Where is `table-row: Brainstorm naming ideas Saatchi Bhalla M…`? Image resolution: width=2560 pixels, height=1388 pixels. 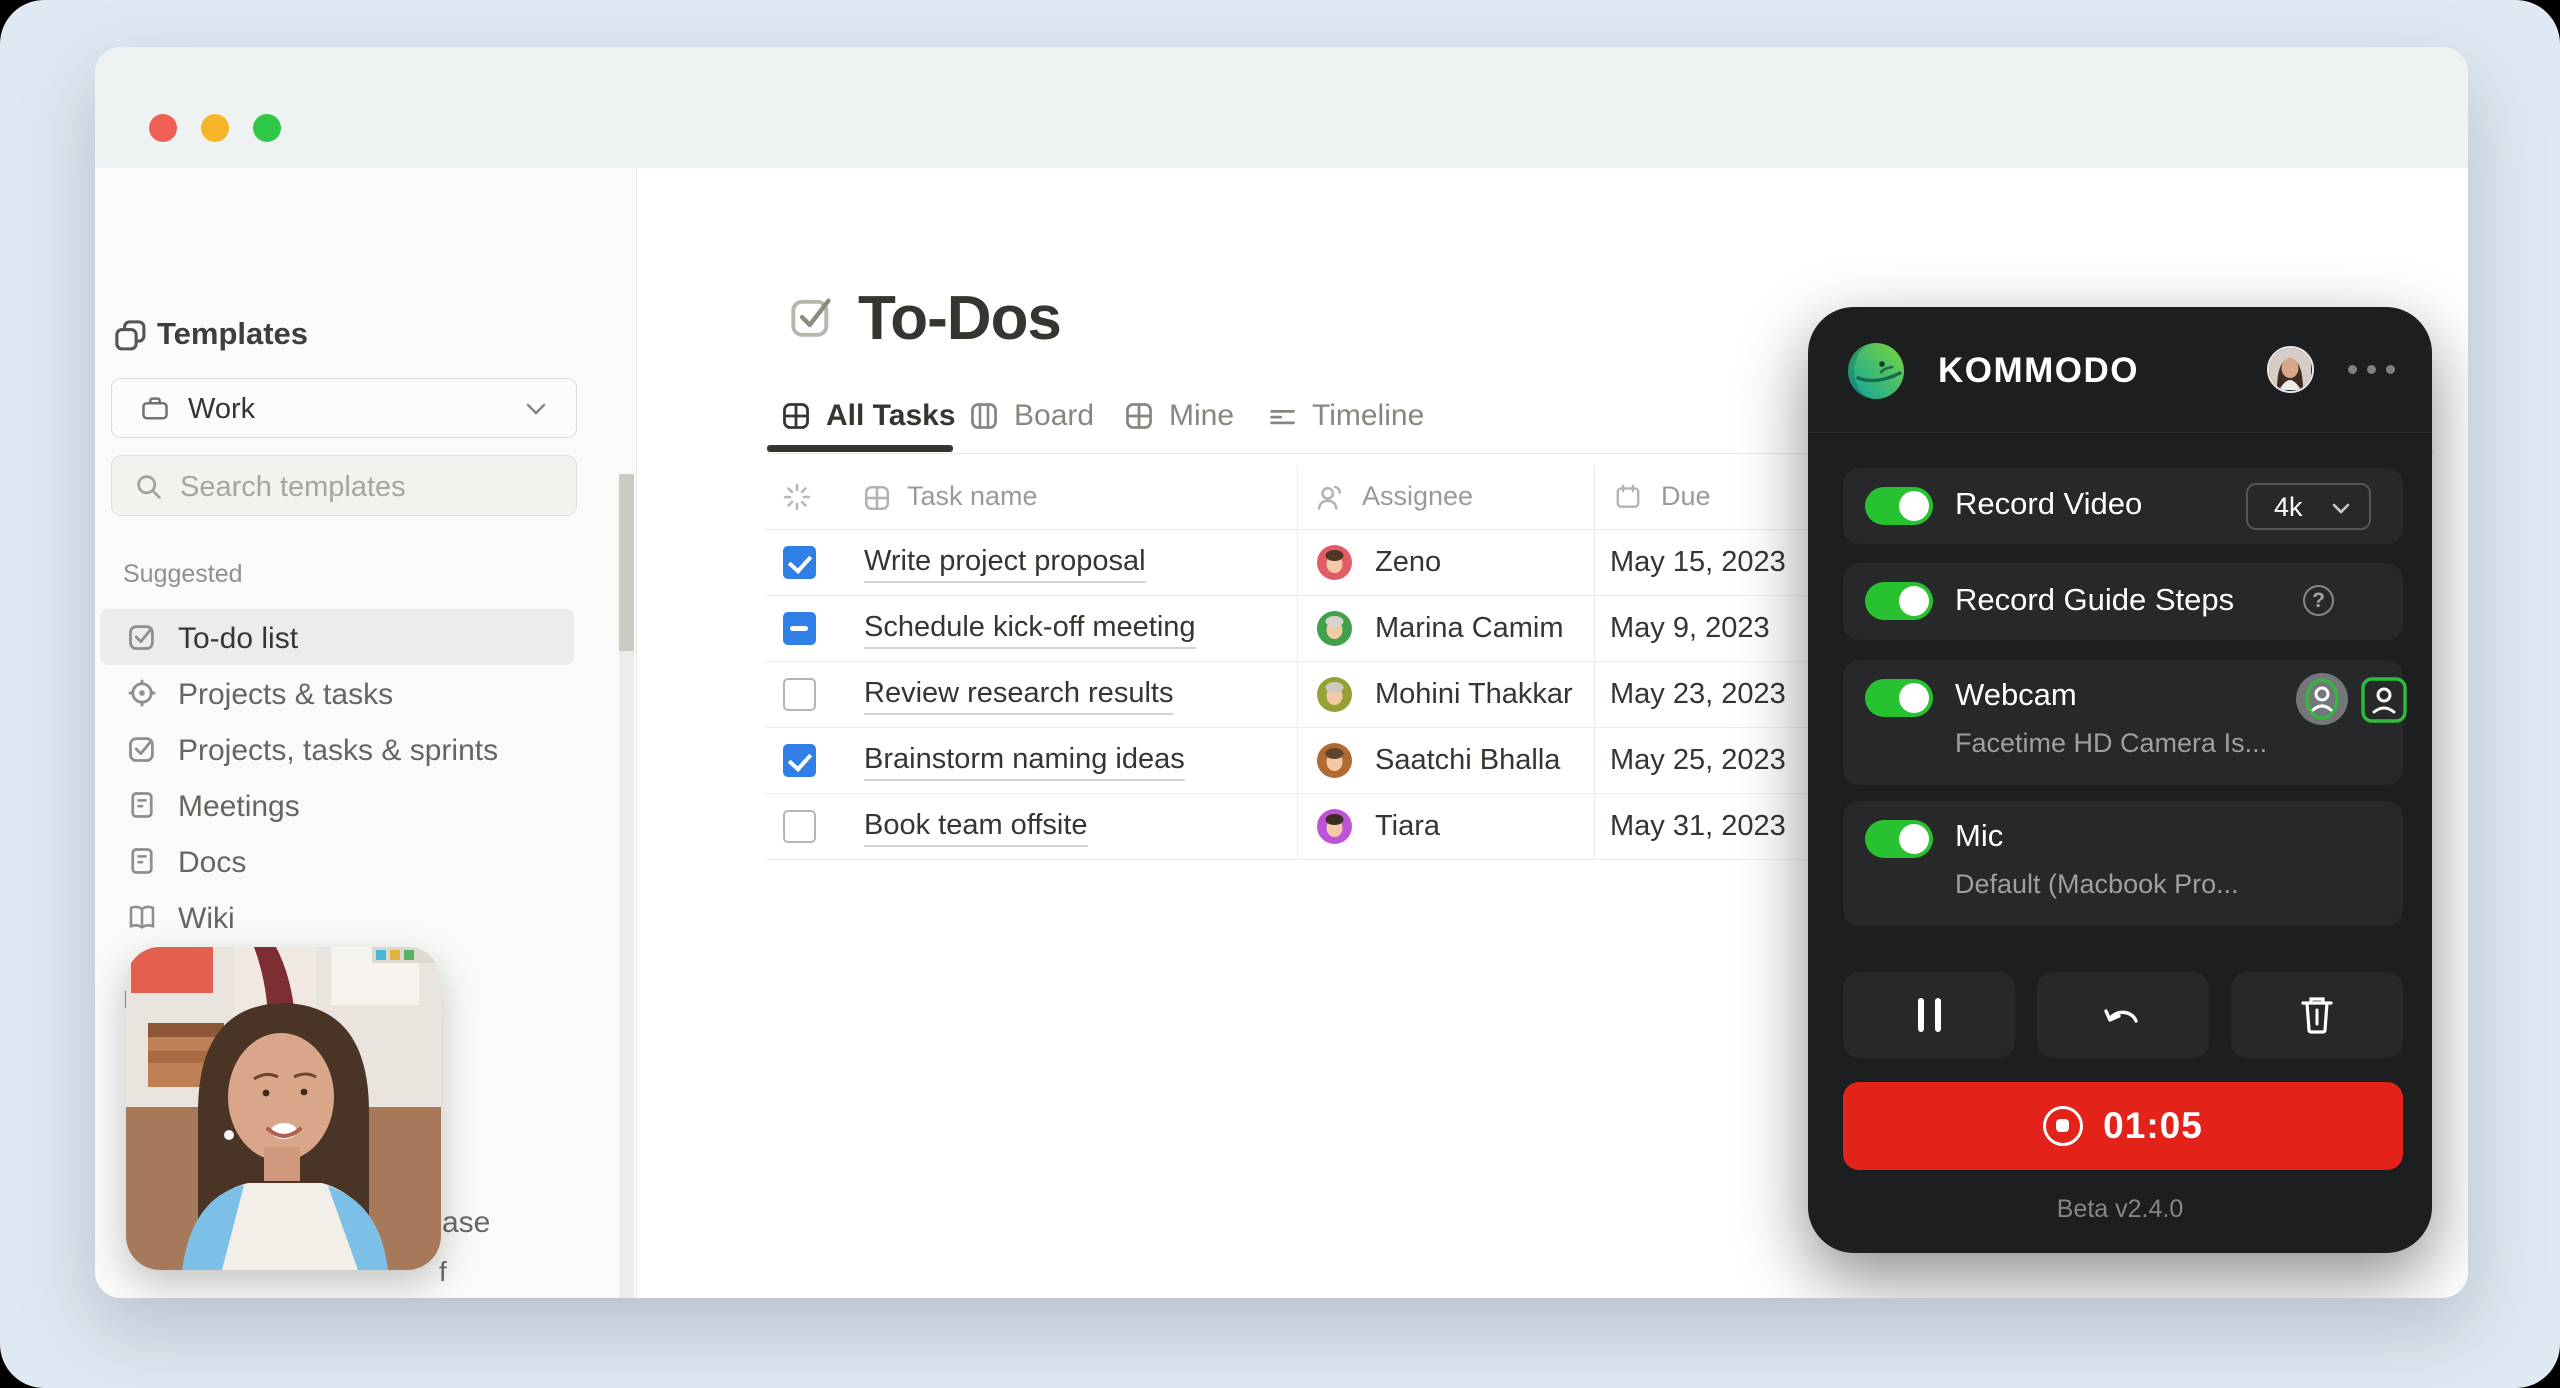
table-row: Brainstorm naming ideas Saatchi Bhalla M… is located at coordinates (1330, 761).